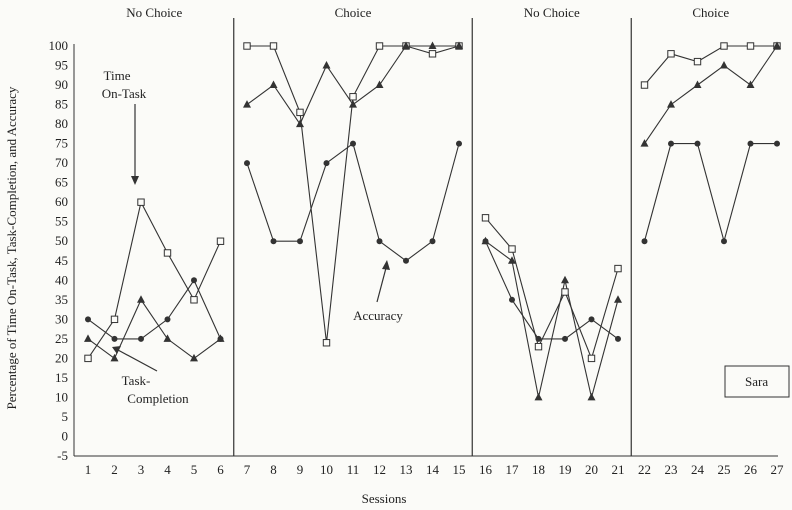 This screenshot has height=510, width=792. Describe the element at coordinates (383, 281) in the screenshot. I see `accuracy-arrow` at that location.